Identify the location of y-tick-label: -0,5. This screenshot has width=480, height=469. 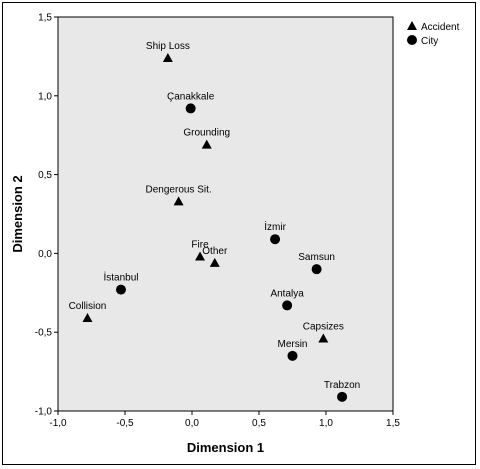
(44, 333).